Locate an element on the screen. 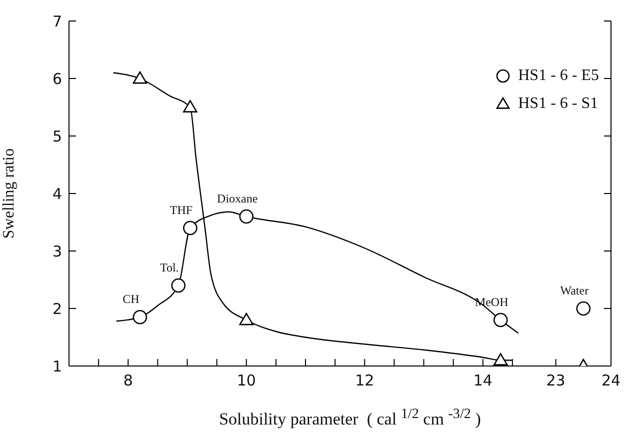 This screenshot has height=438, width=625. y-tick-label: 3 is located at coordinates (57, 251).